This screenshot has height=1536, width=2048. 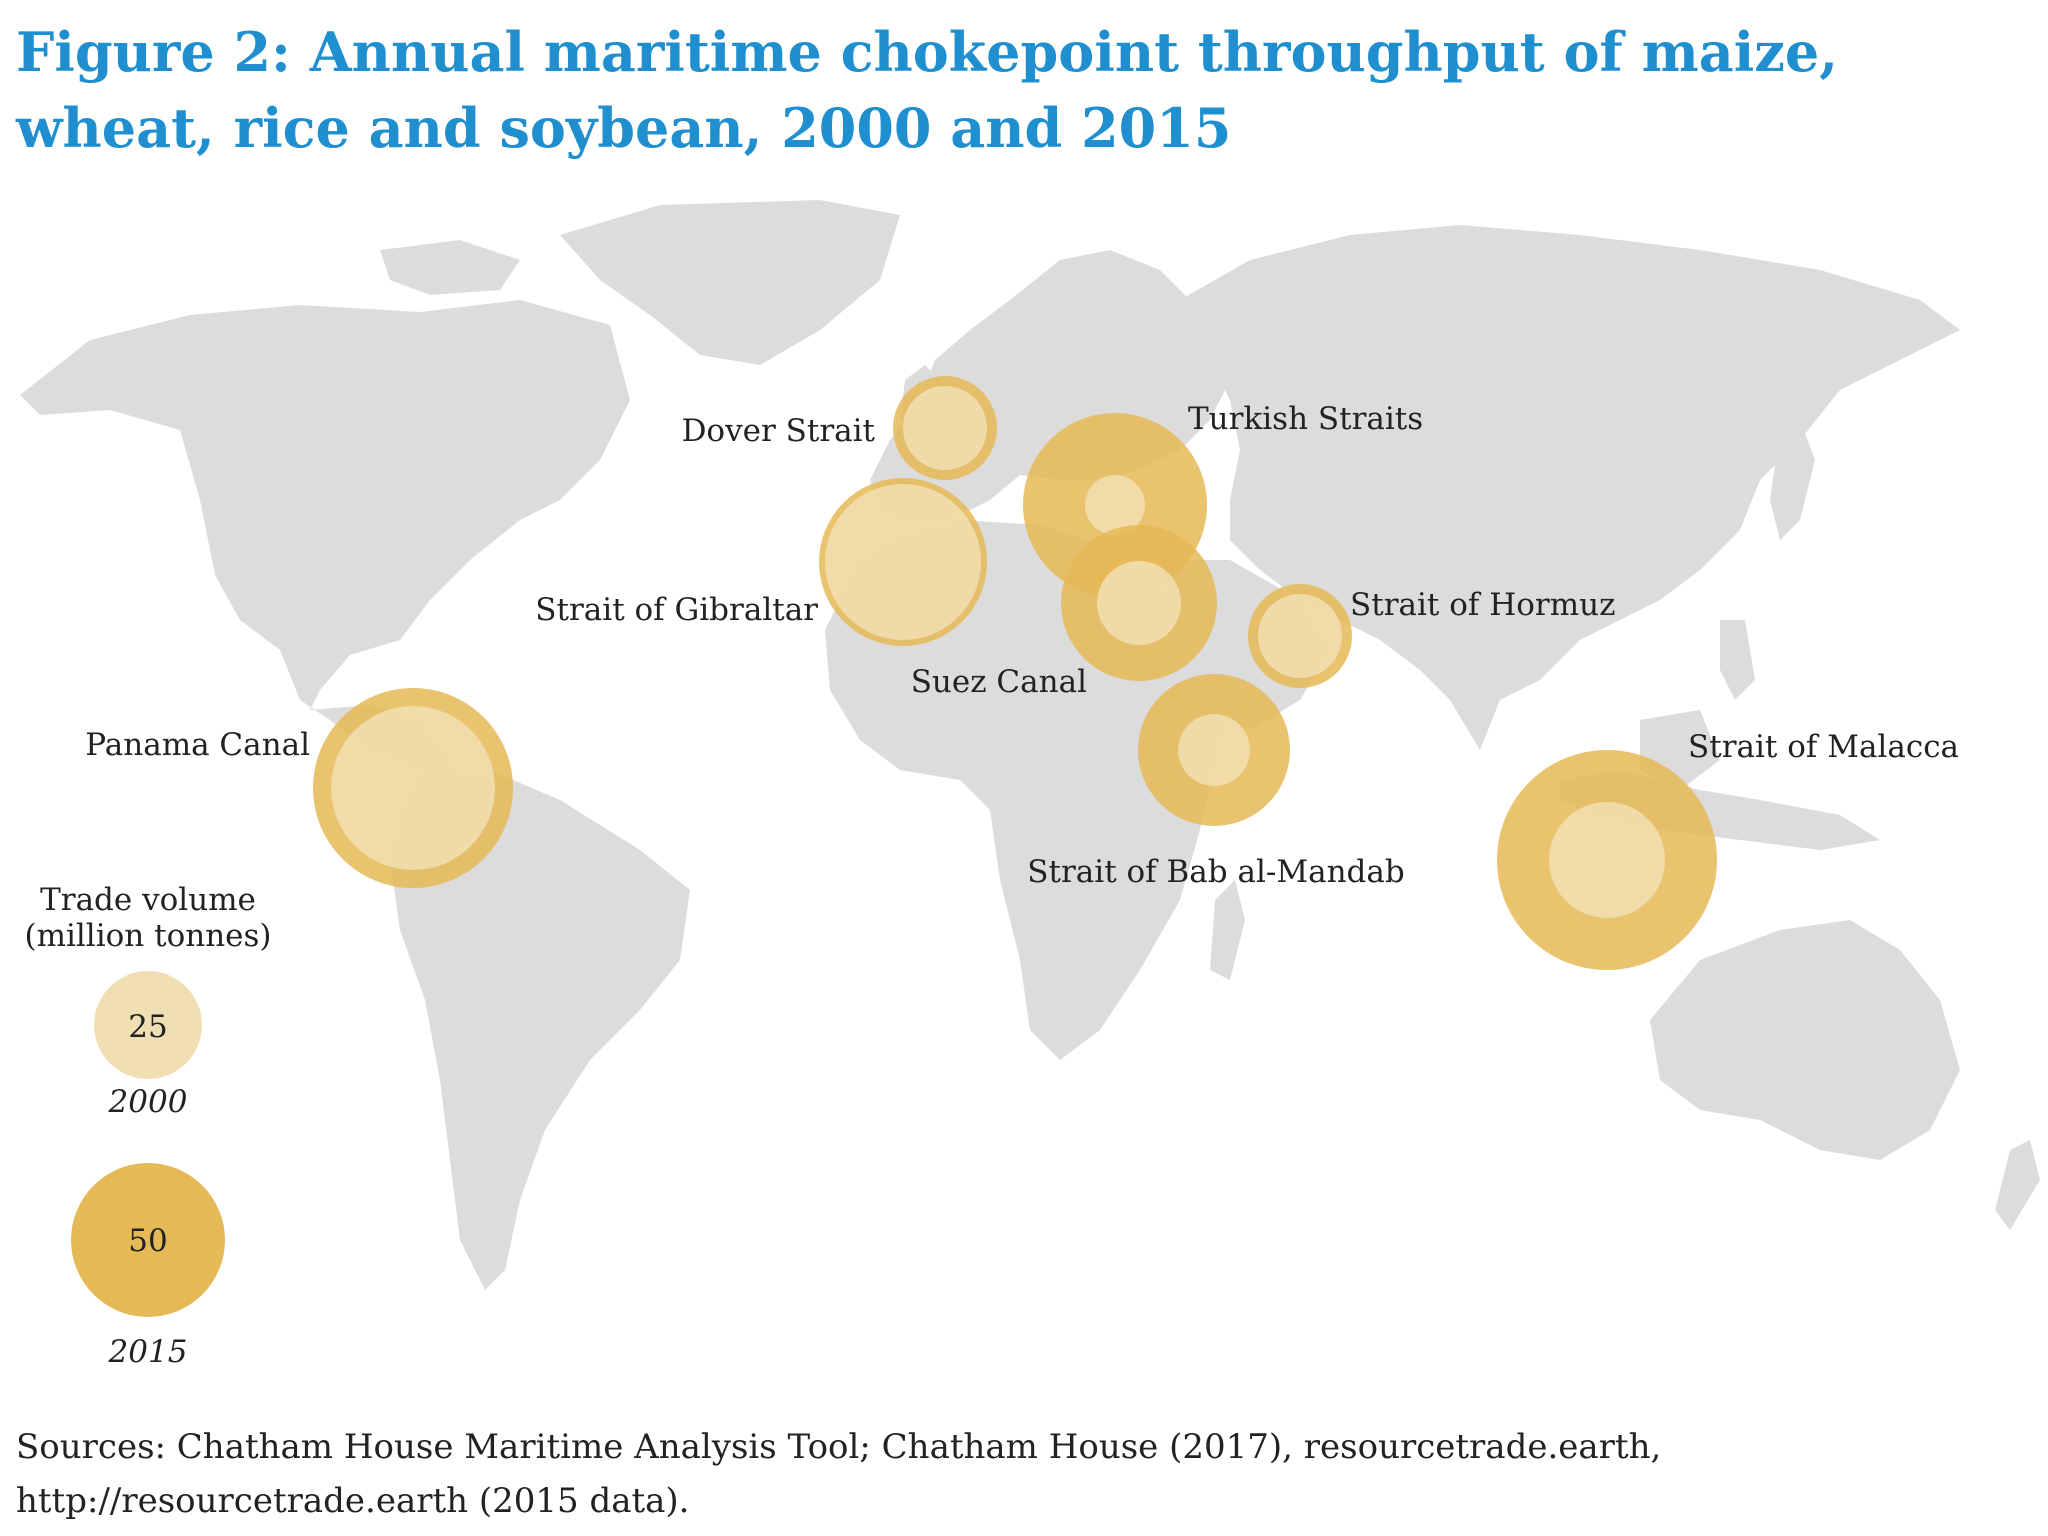 What do you see at coordinates (413, 788) in the screenshot?
I see `circle-2000-panama` at bounding box center [413, 788].